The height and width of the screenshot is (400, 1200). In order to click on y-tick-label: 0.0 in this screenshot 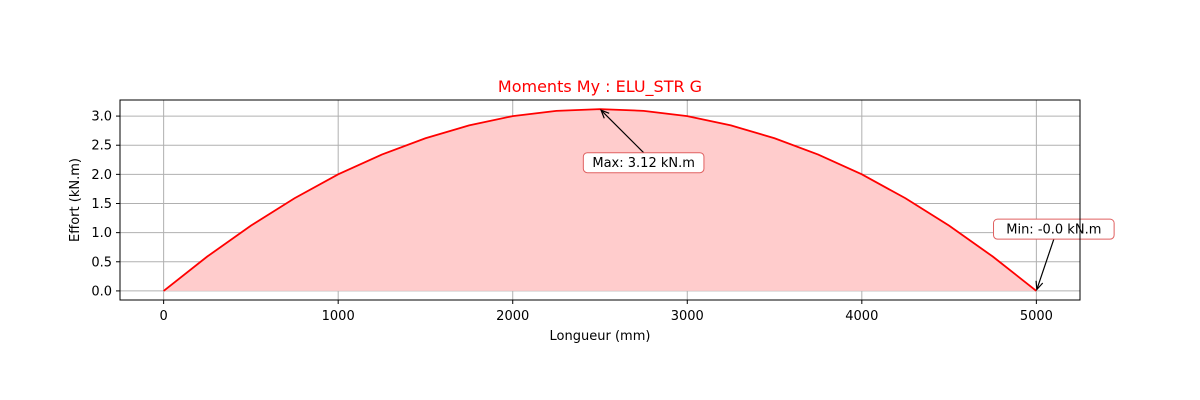, I will do `click(101, 291)`.